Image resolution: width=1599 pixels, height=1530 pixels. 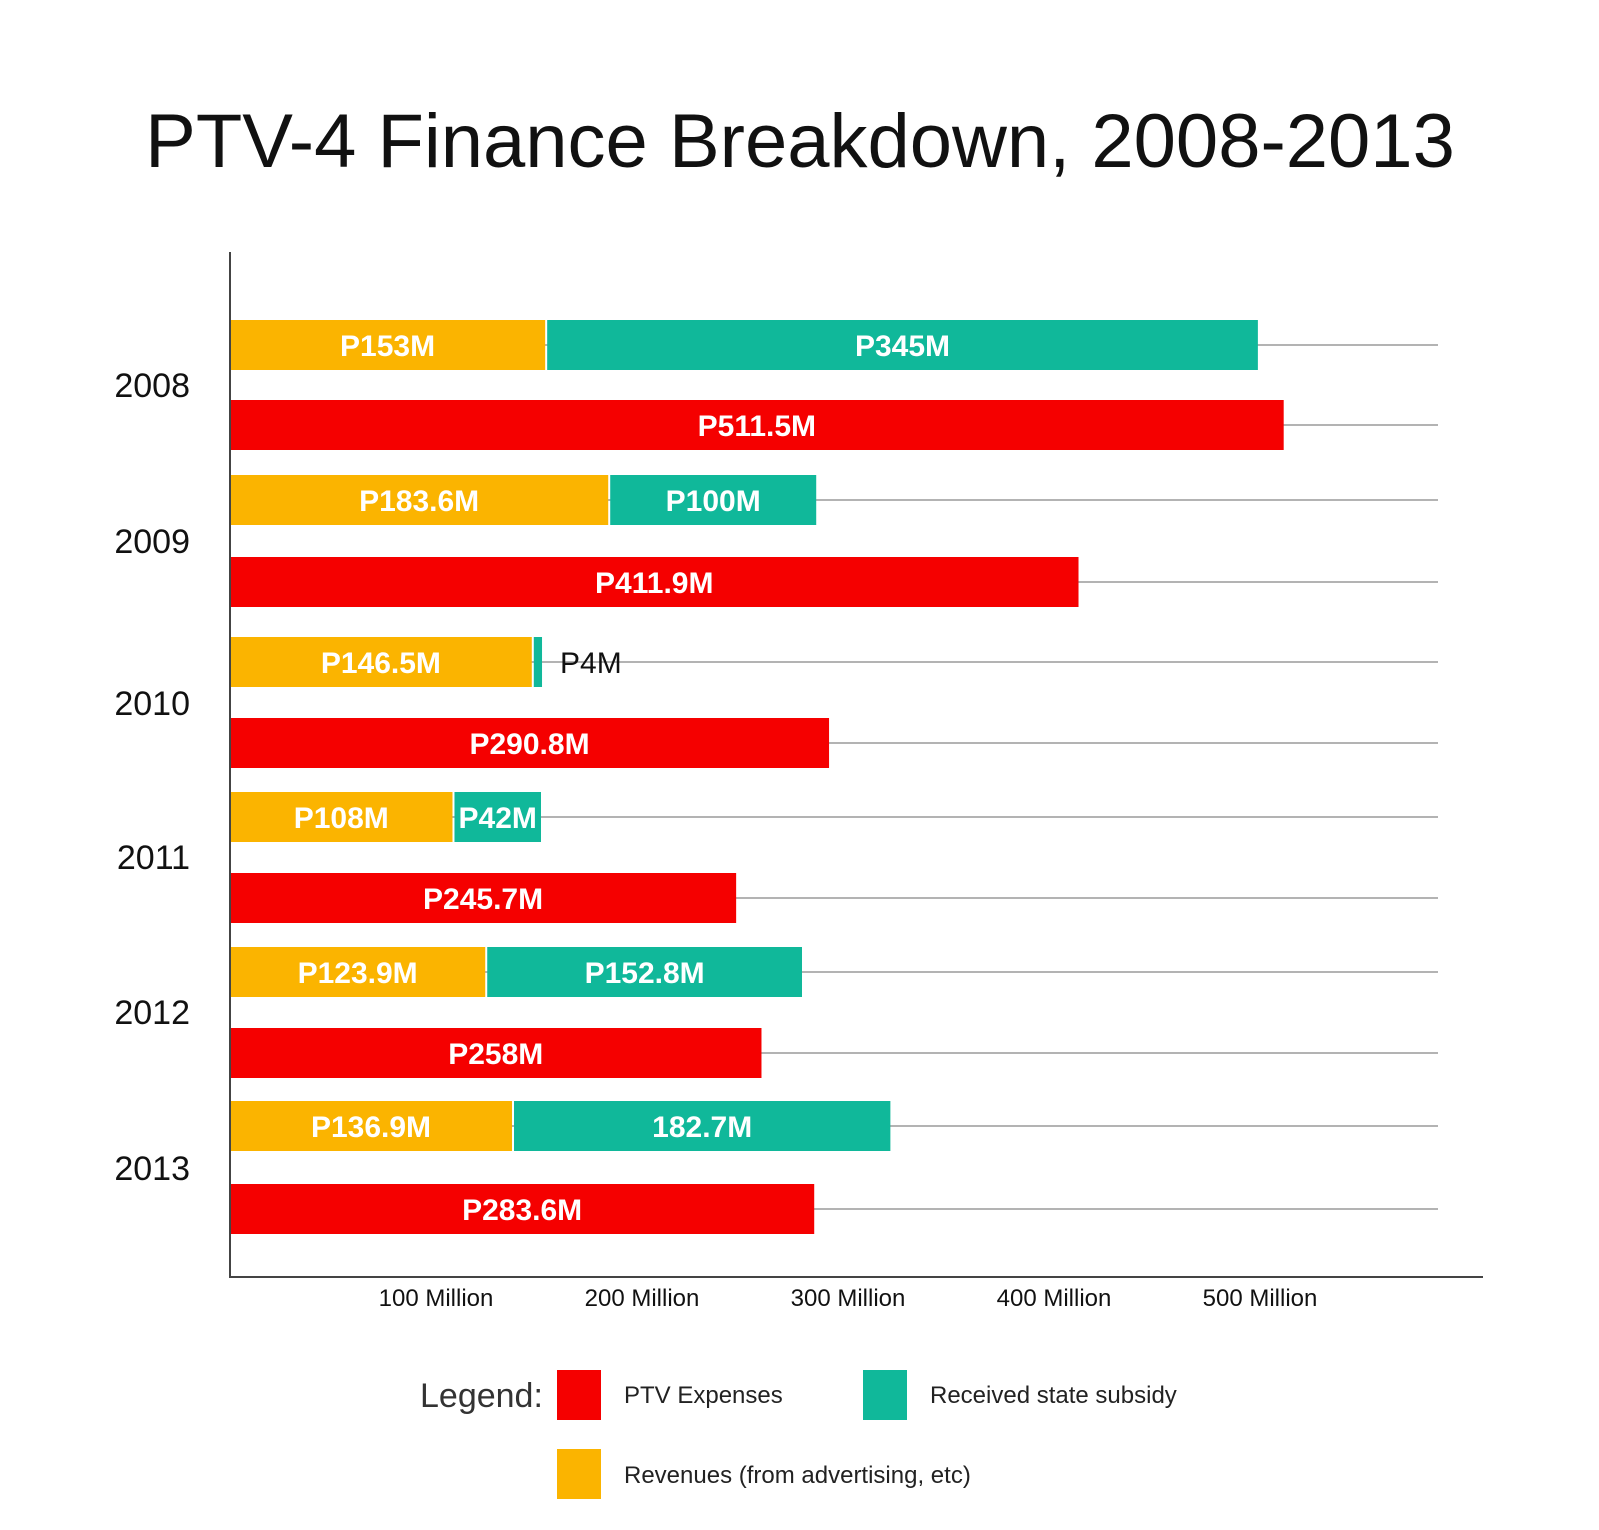 What do you see at coordinates (1260, 1298) in the screenshot?
I see `x-tick-label: 500 Million` at bounding box center [1260, 1298].